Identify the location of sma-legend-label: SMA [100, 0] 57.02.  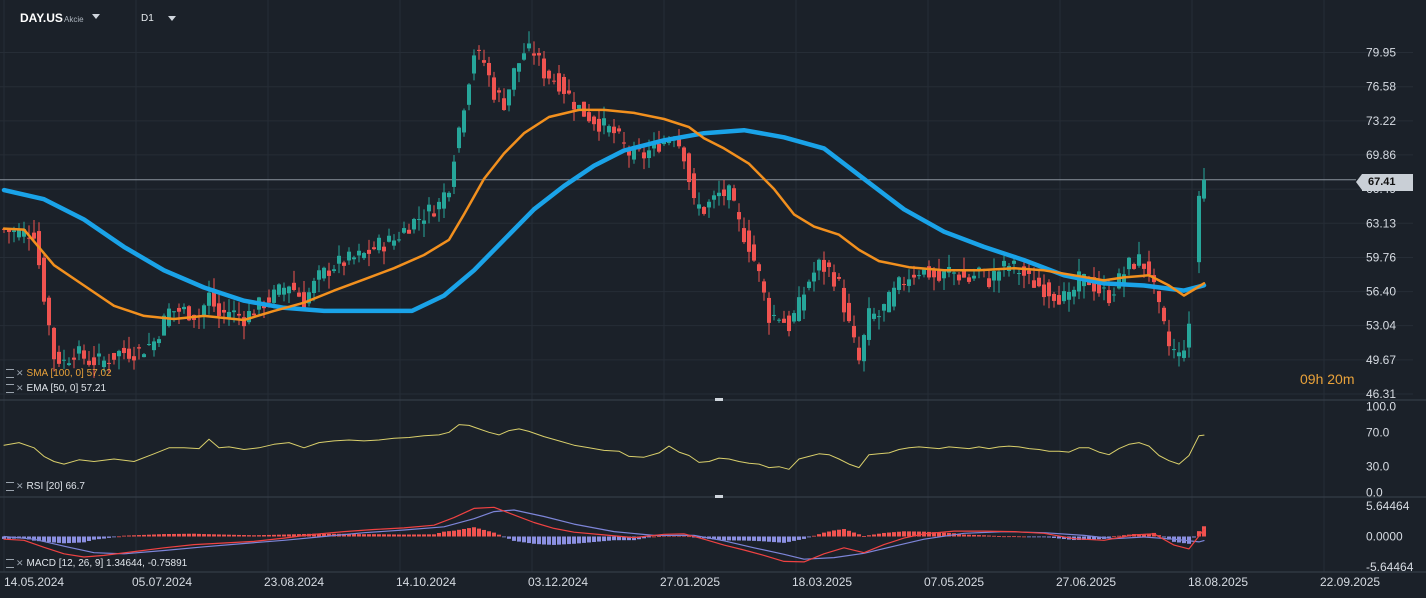
(69, 373).